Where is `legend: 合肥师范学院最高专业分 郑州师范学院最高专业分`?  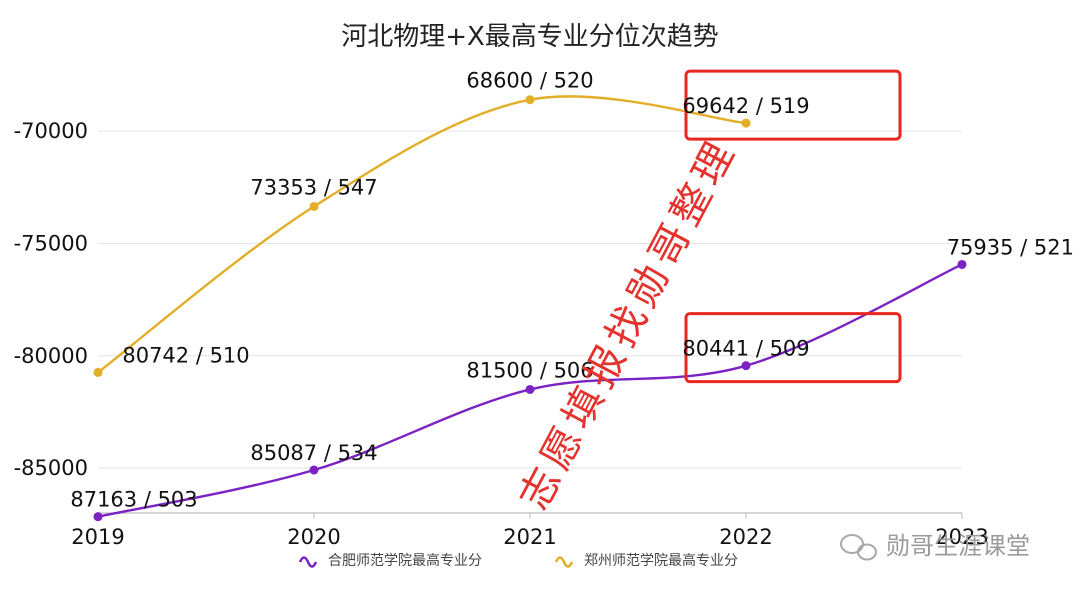
legend: 合肥师范学院最高专业分 郑州师范学院最高专业分 is located at coordinates (518, 560).